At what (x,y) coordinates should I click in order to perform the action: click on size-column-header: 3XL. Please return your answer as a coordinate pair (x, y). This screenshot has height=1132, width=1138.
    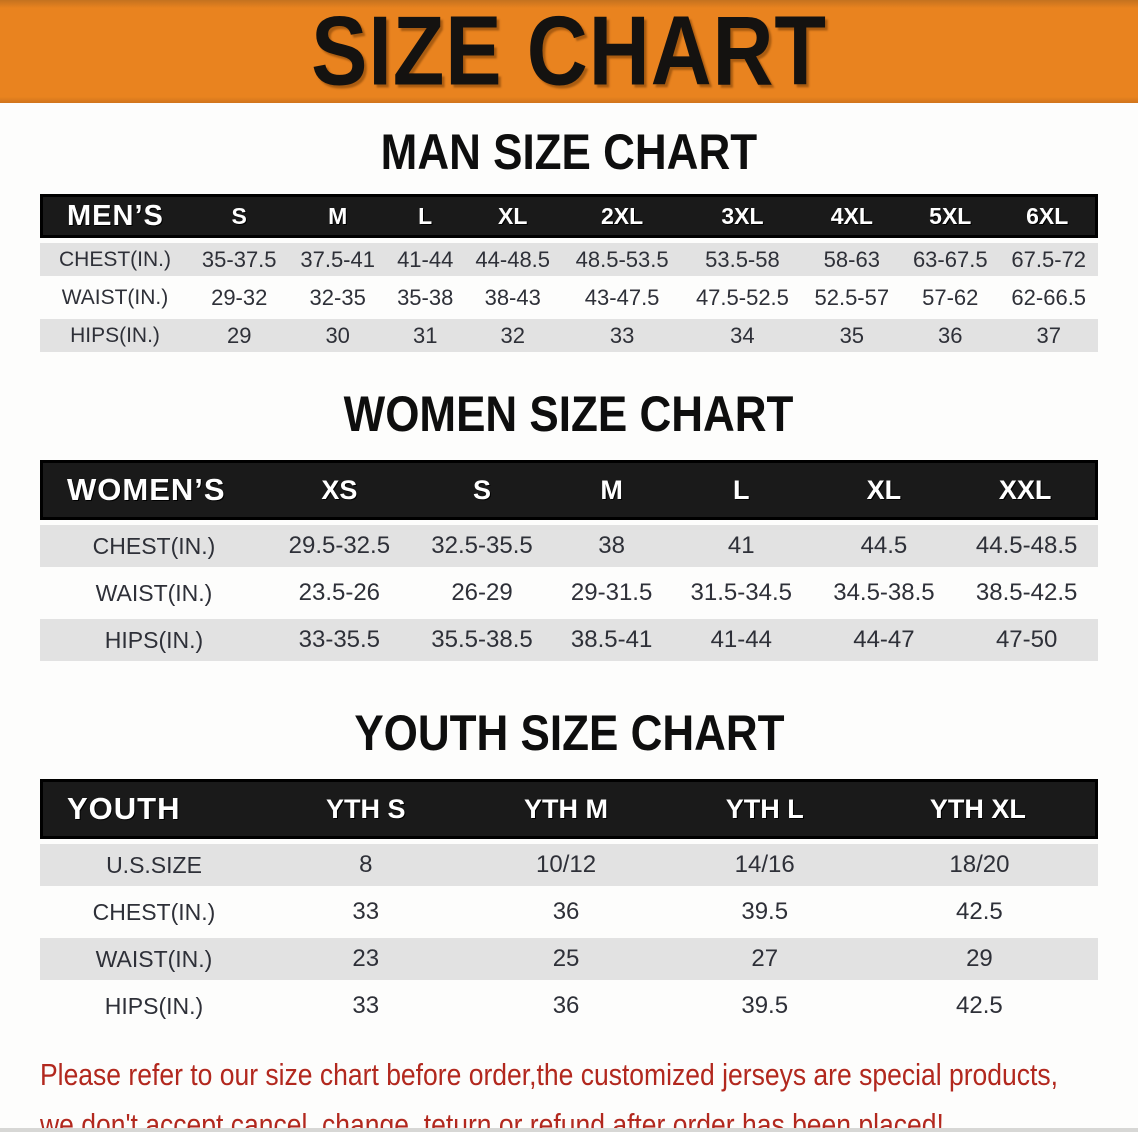
    Looking at the image, I should click on (742, 216).